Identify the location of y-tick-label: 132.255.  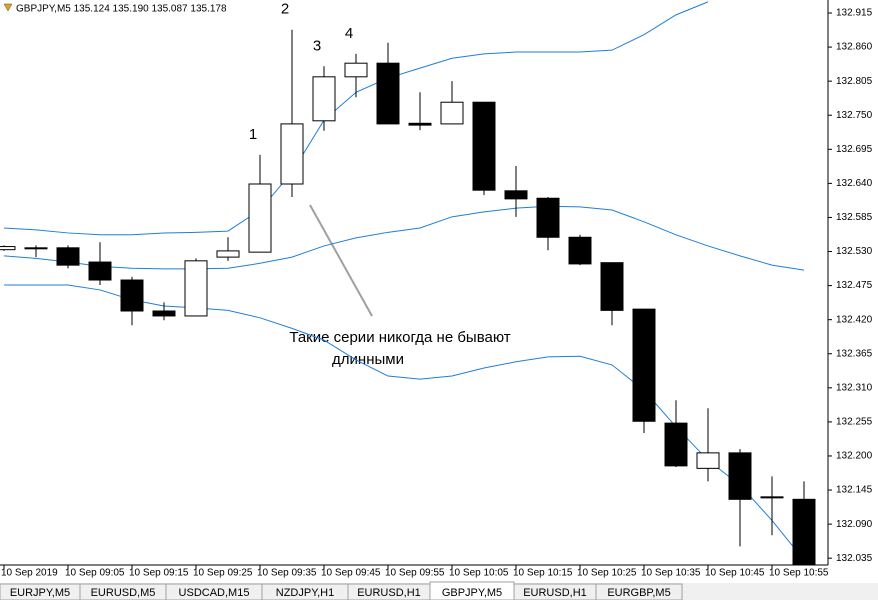
(854, 422).